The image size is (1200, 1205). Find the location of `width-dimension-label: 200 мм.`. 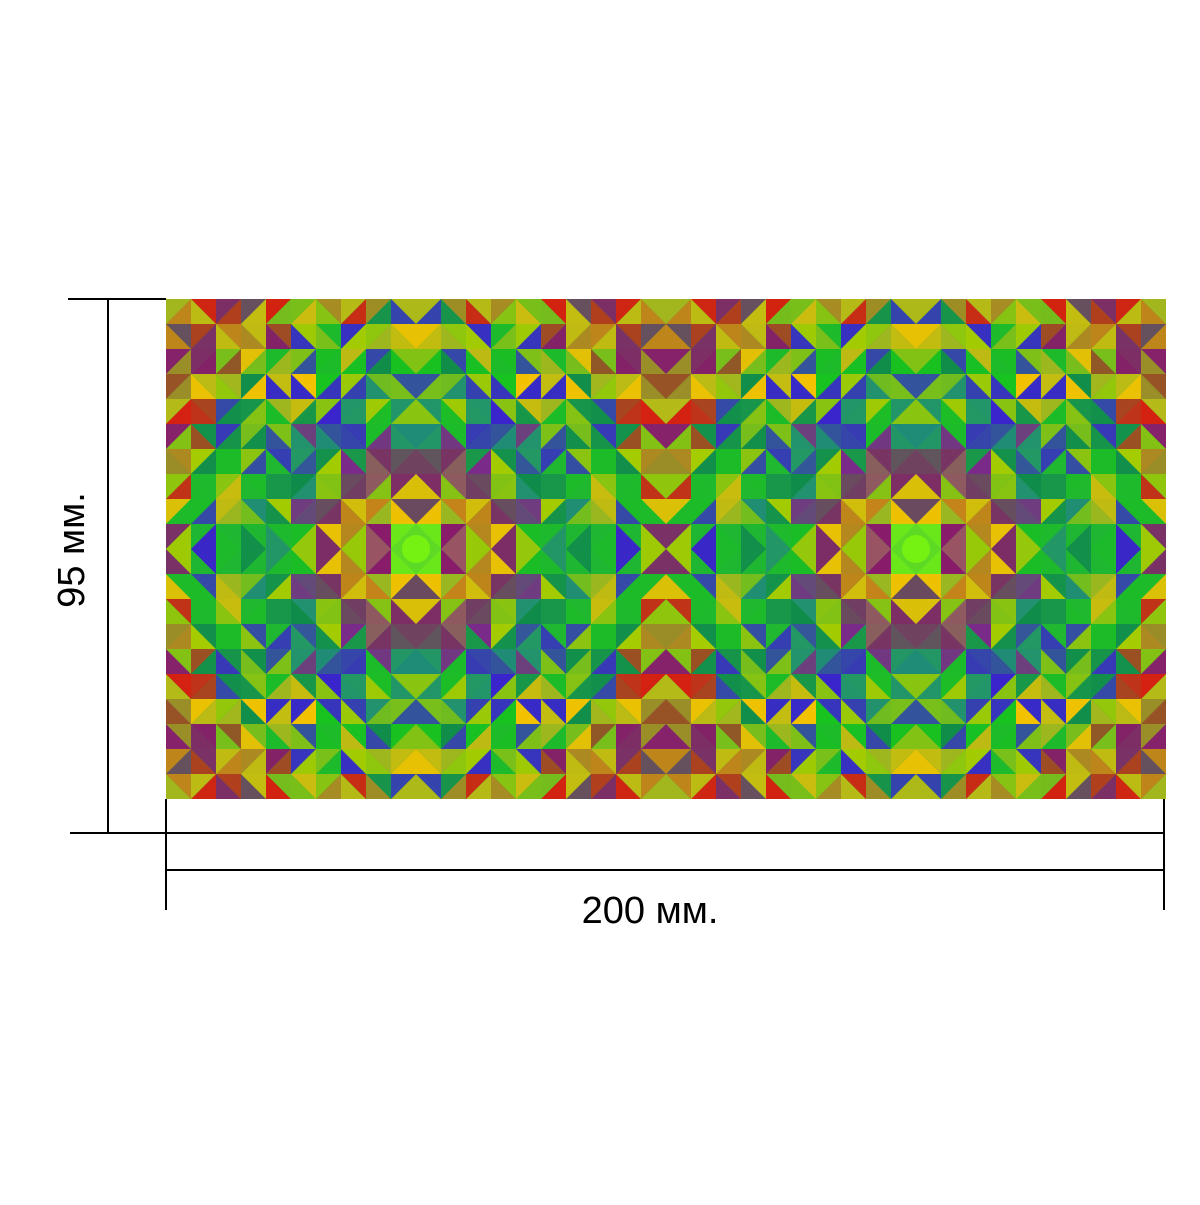

width-dimension-label: 200 мм. is located at coordinates (650, 911).